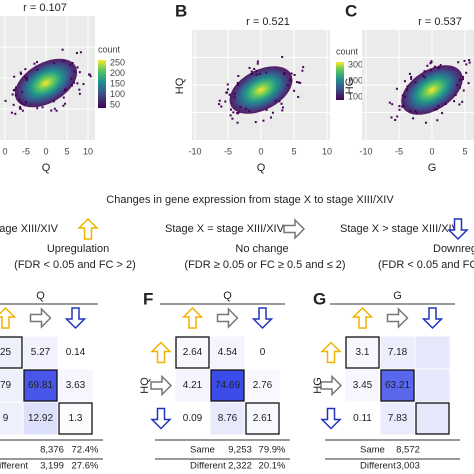 The height and width of the screenshot is (474, 474). Describe the element at coordinates (228, 352) in the screenshot. I see `cell-value: 4.54` at that location.